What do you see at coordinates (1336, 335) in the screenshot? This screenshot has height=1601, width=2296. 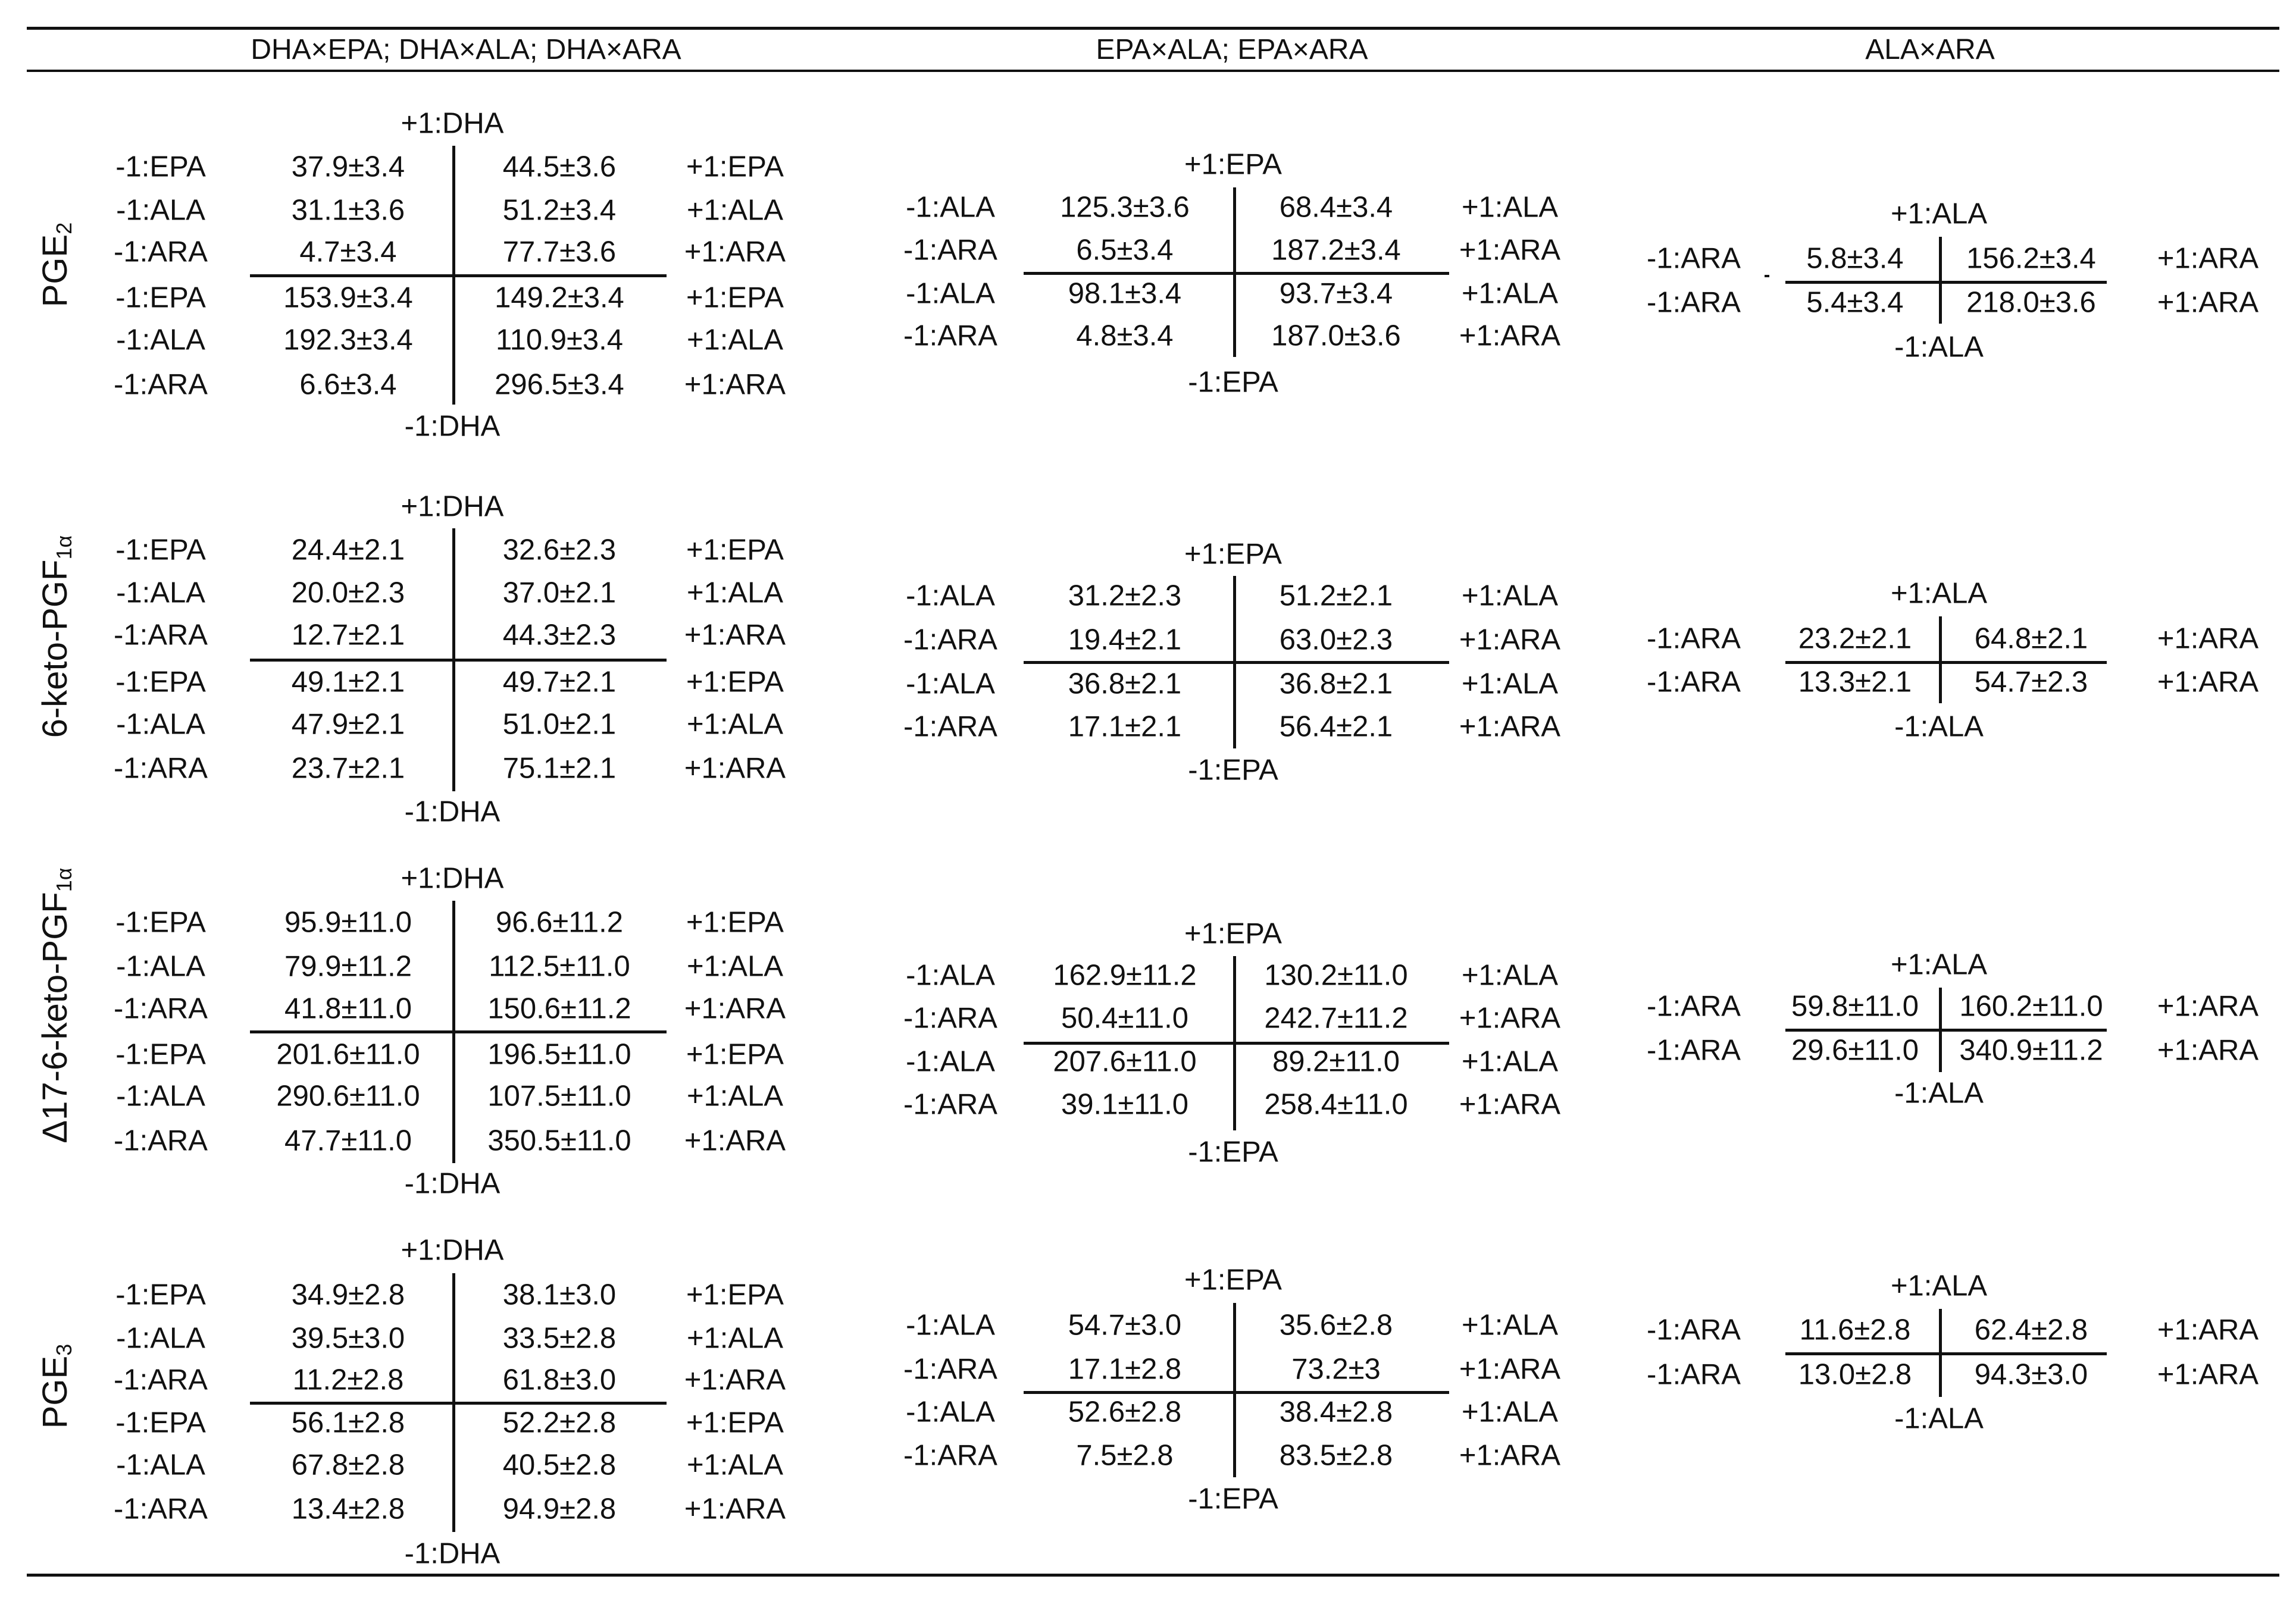 I see `value-cell-right: 187.0±3.6` at bounding box center [1336, 335].